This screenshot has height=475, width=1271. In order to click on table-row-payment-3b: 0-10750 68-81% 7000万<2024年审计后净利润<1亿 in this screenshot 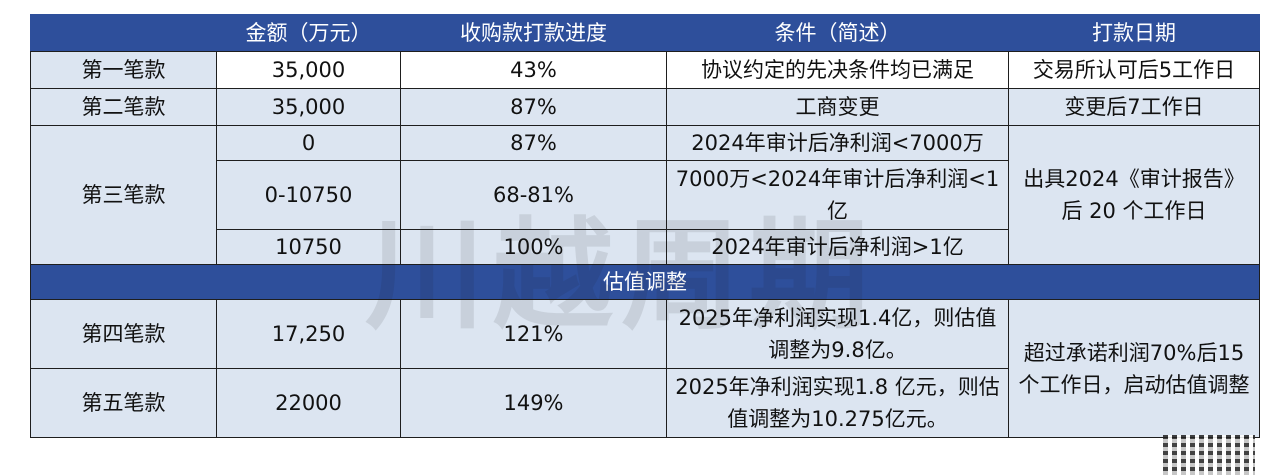, I will do `click(645, 195)`.